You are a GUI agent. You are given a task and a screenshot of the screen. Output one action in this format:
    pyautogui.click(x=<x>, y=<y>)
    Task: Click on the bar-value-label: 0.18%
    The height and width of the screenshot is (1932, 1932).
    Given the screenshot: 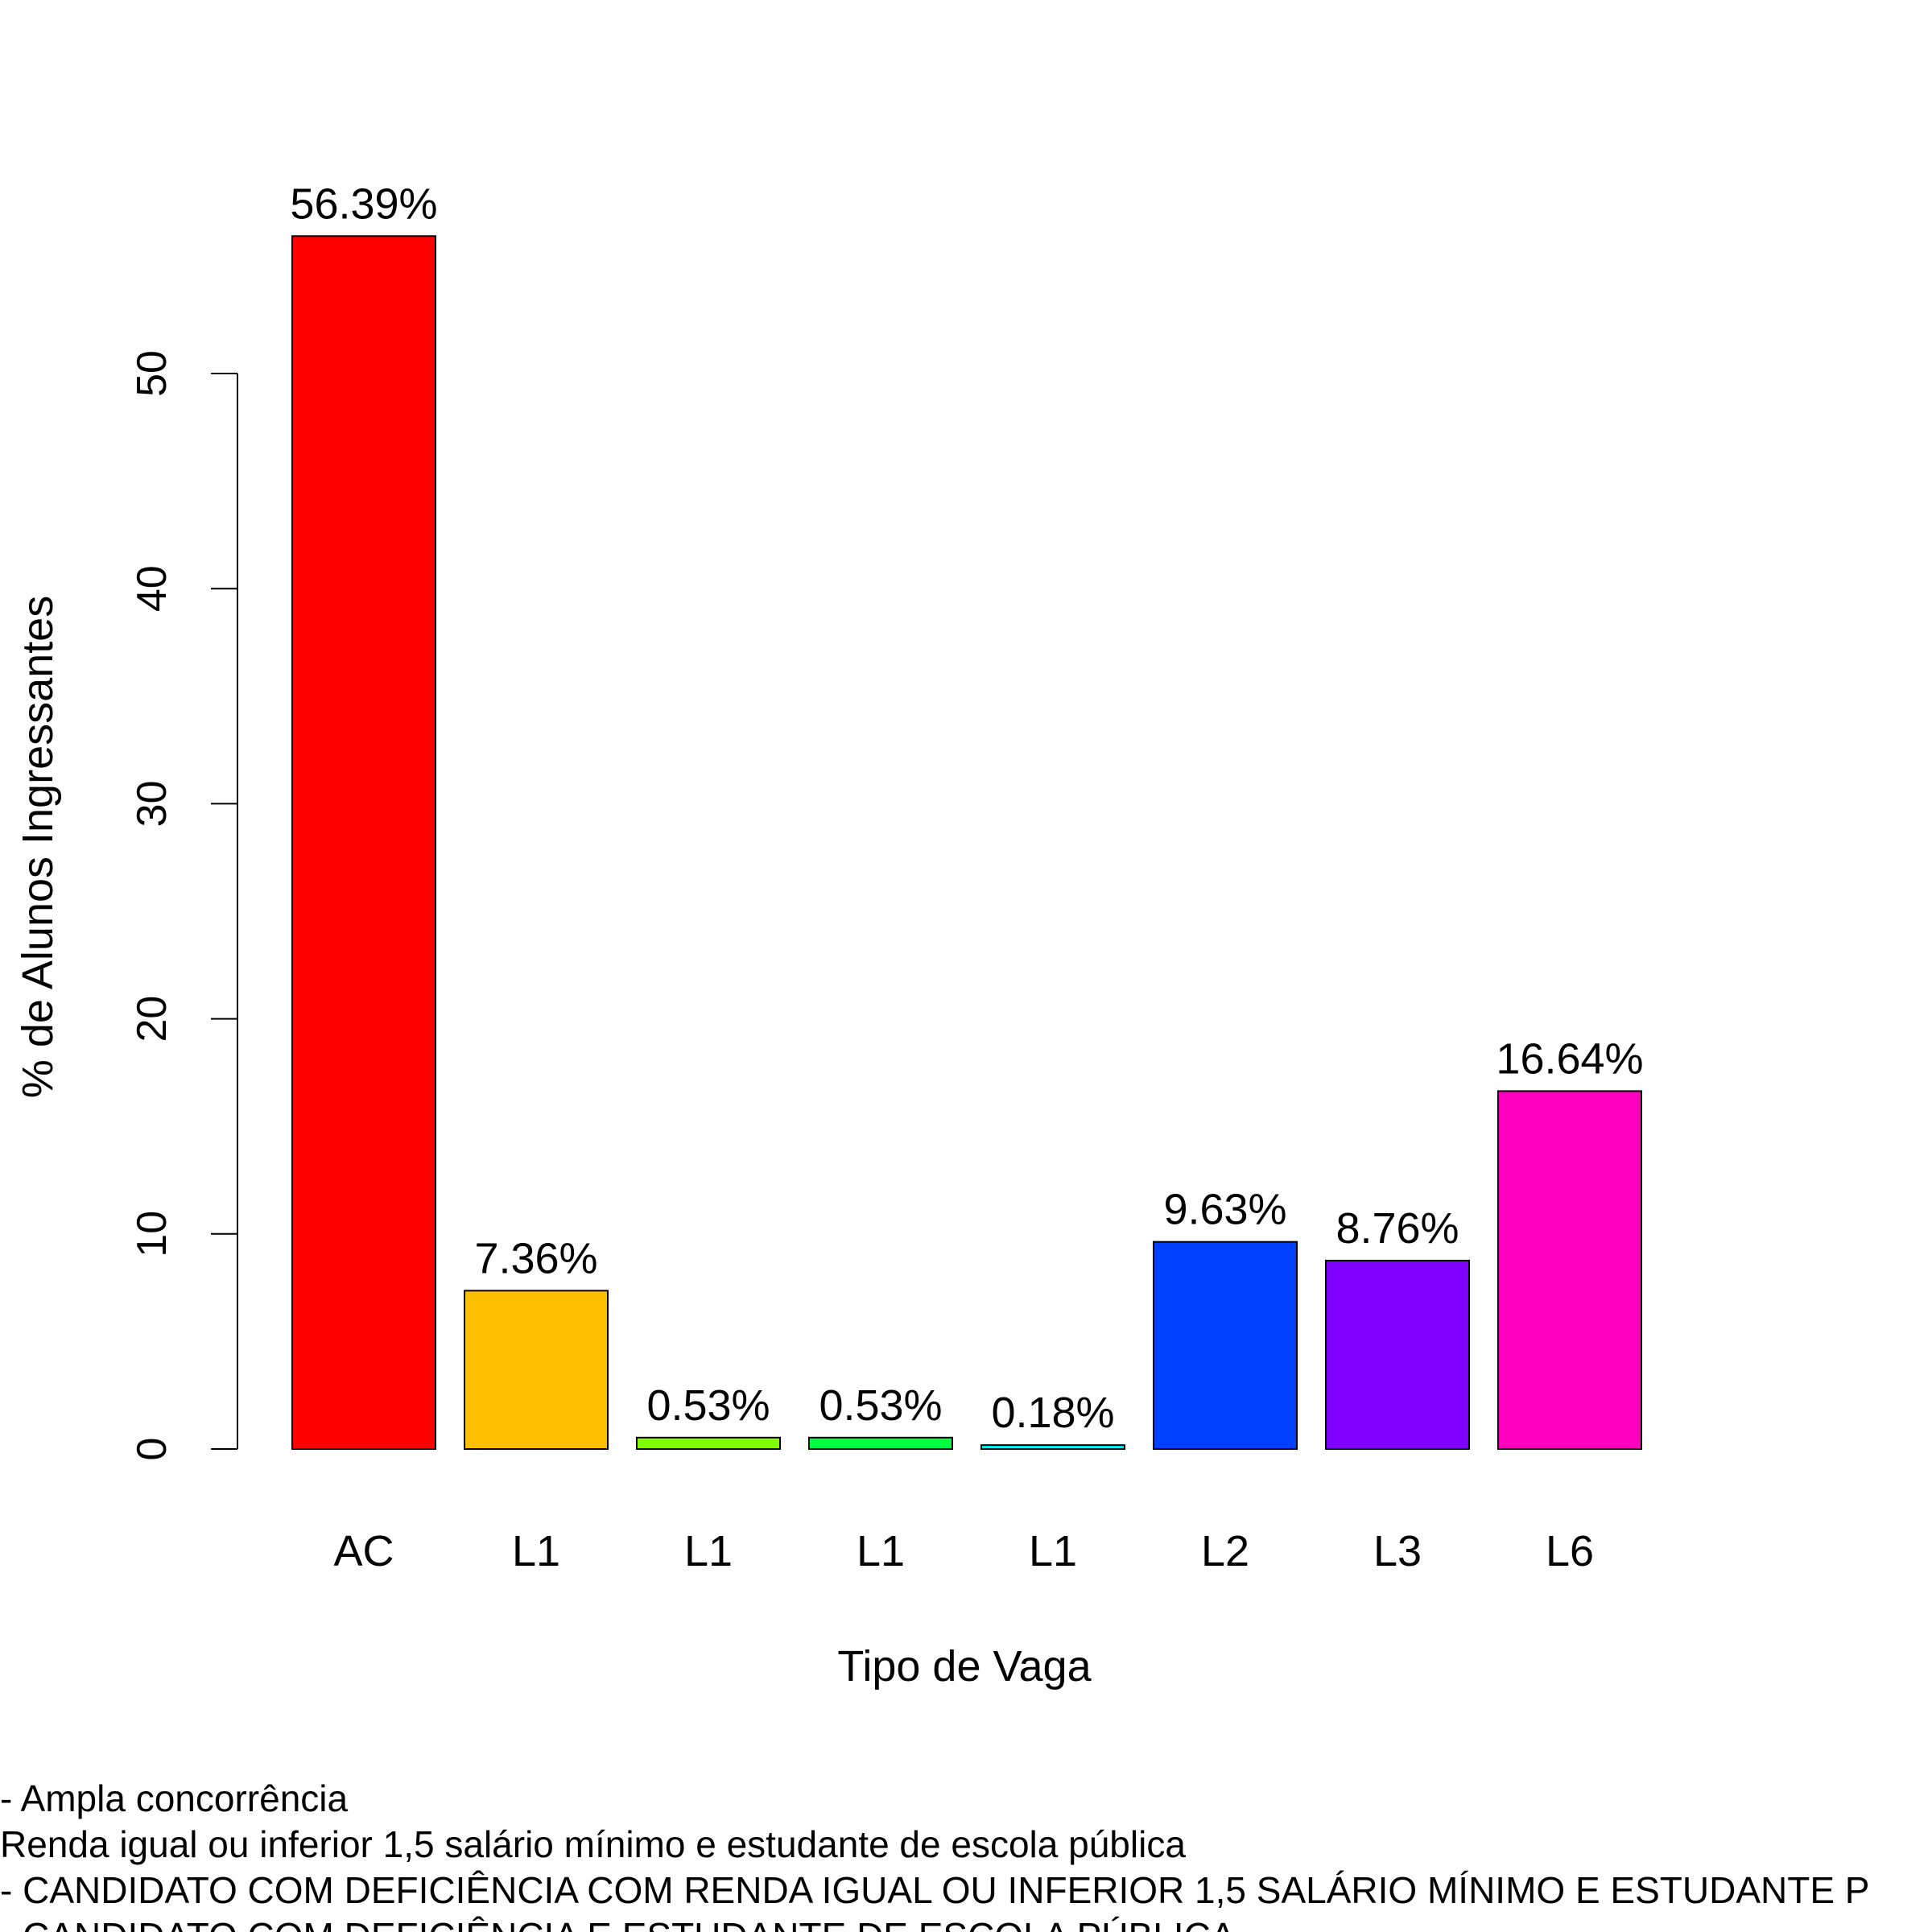 What is the action you would take?
    pyautogui.click(x=1052, y=1413)
    